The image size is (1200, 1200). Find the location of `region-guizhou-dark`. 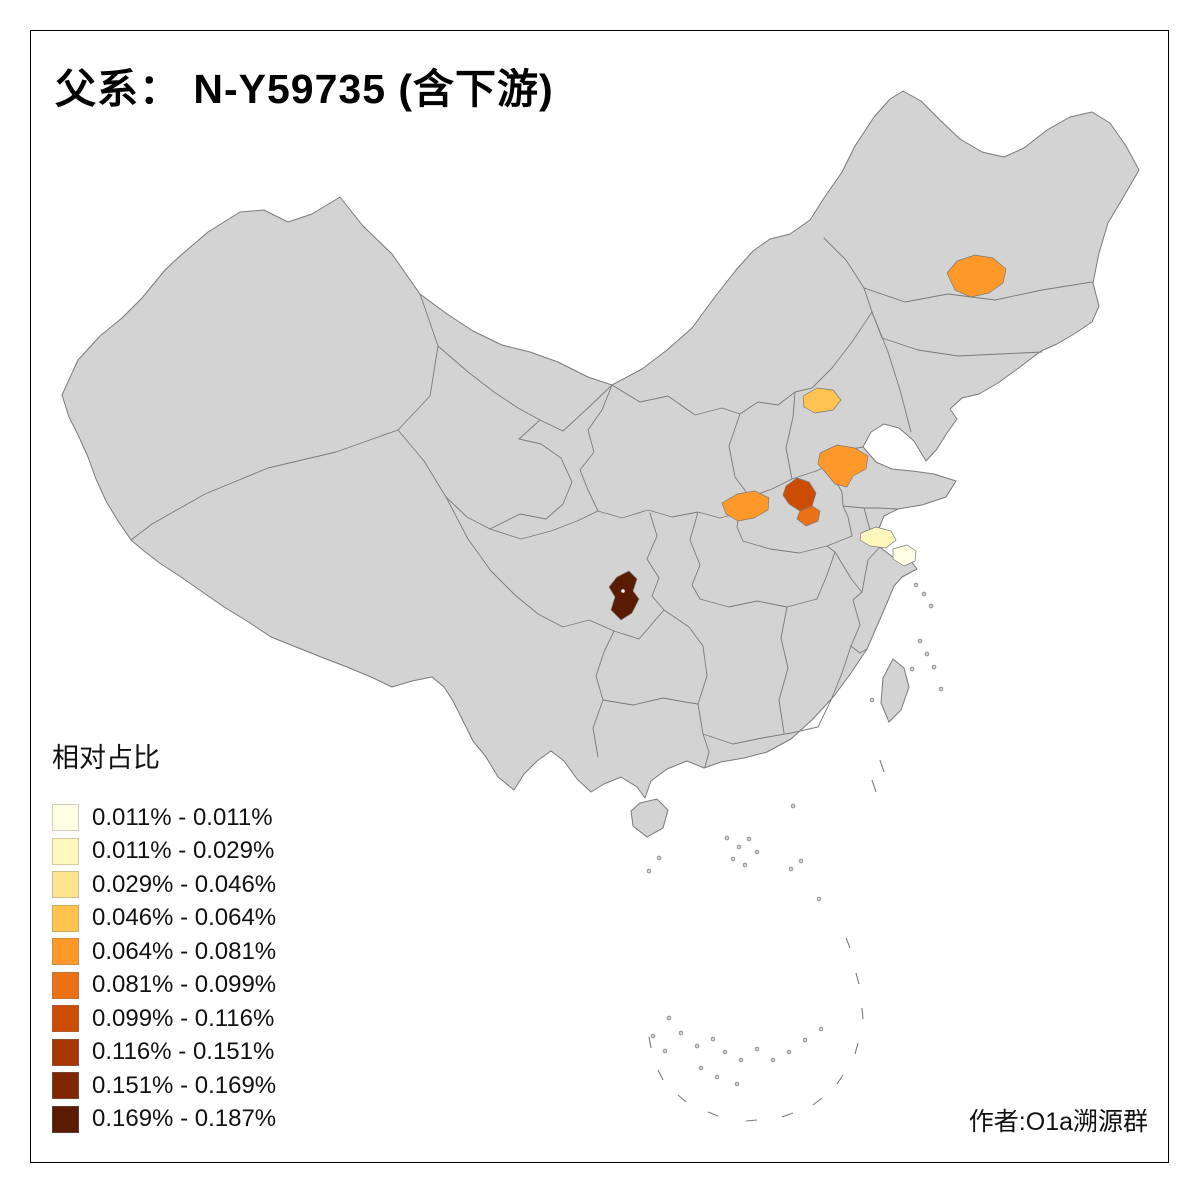

region-guizhou-dark is located at coordinates (624, 595).